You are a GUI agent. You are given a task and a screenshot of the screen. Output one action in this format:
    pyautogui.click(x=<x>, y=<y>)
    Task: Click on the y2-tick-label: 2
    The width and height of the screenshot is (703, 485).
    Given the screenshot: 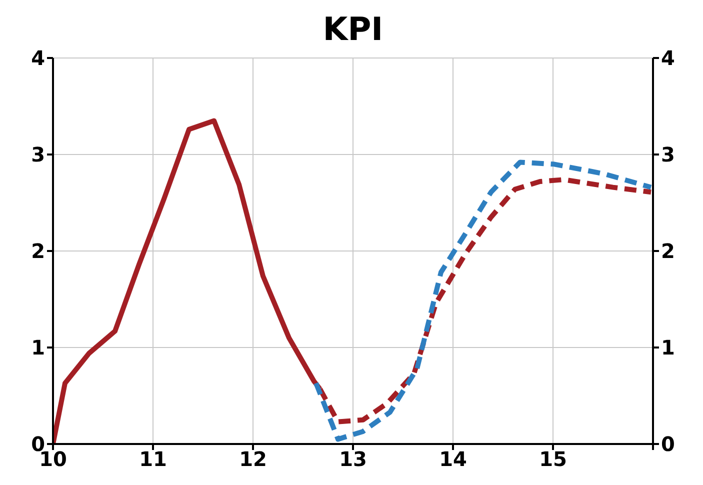 What is the action you would take?
    pyautogui.click(x=668, y=251)
    